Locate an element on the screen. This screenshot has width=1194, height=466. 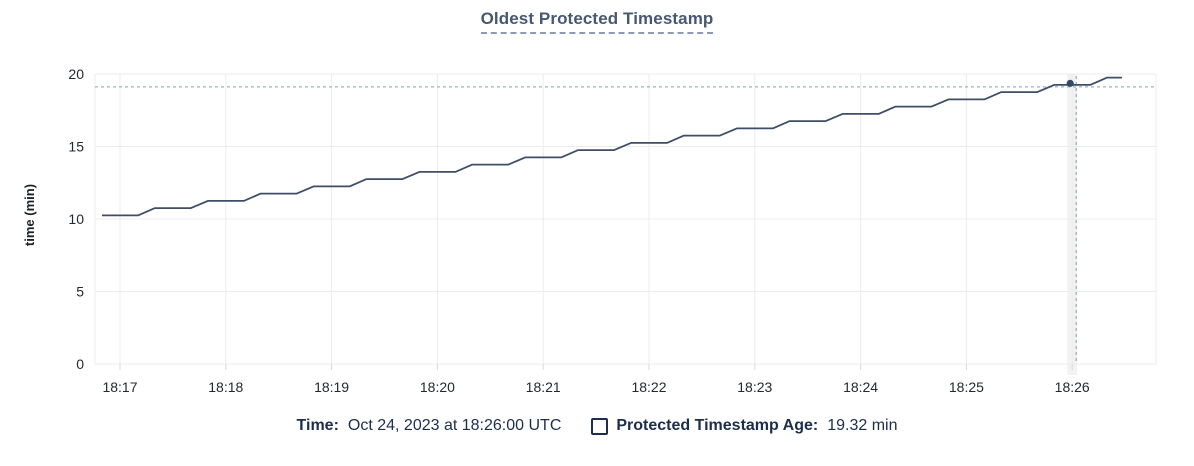
series-value: 19.32 min is located at coordinates (862, 425).